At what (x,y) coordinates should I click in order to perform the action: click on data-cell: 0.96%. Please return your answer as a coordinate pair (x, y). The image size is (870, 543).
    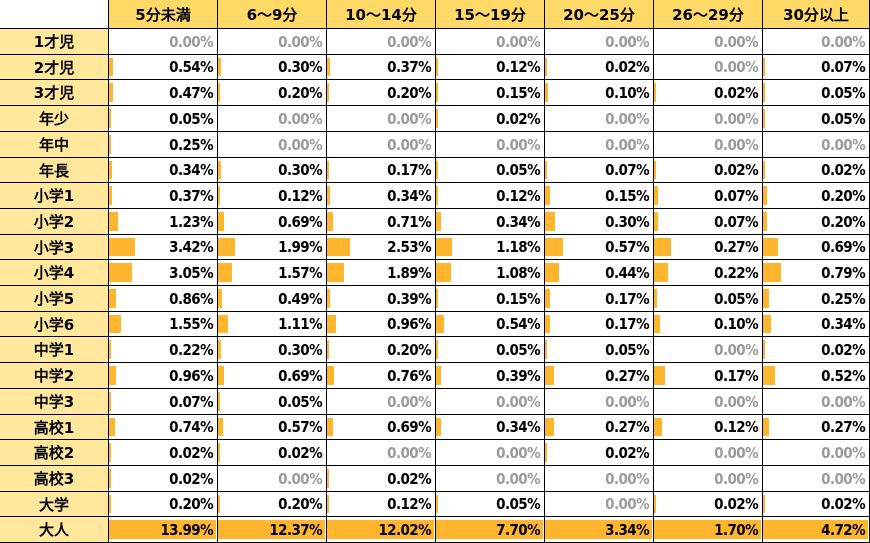
    Looking at the image, I should click on (381, 324).